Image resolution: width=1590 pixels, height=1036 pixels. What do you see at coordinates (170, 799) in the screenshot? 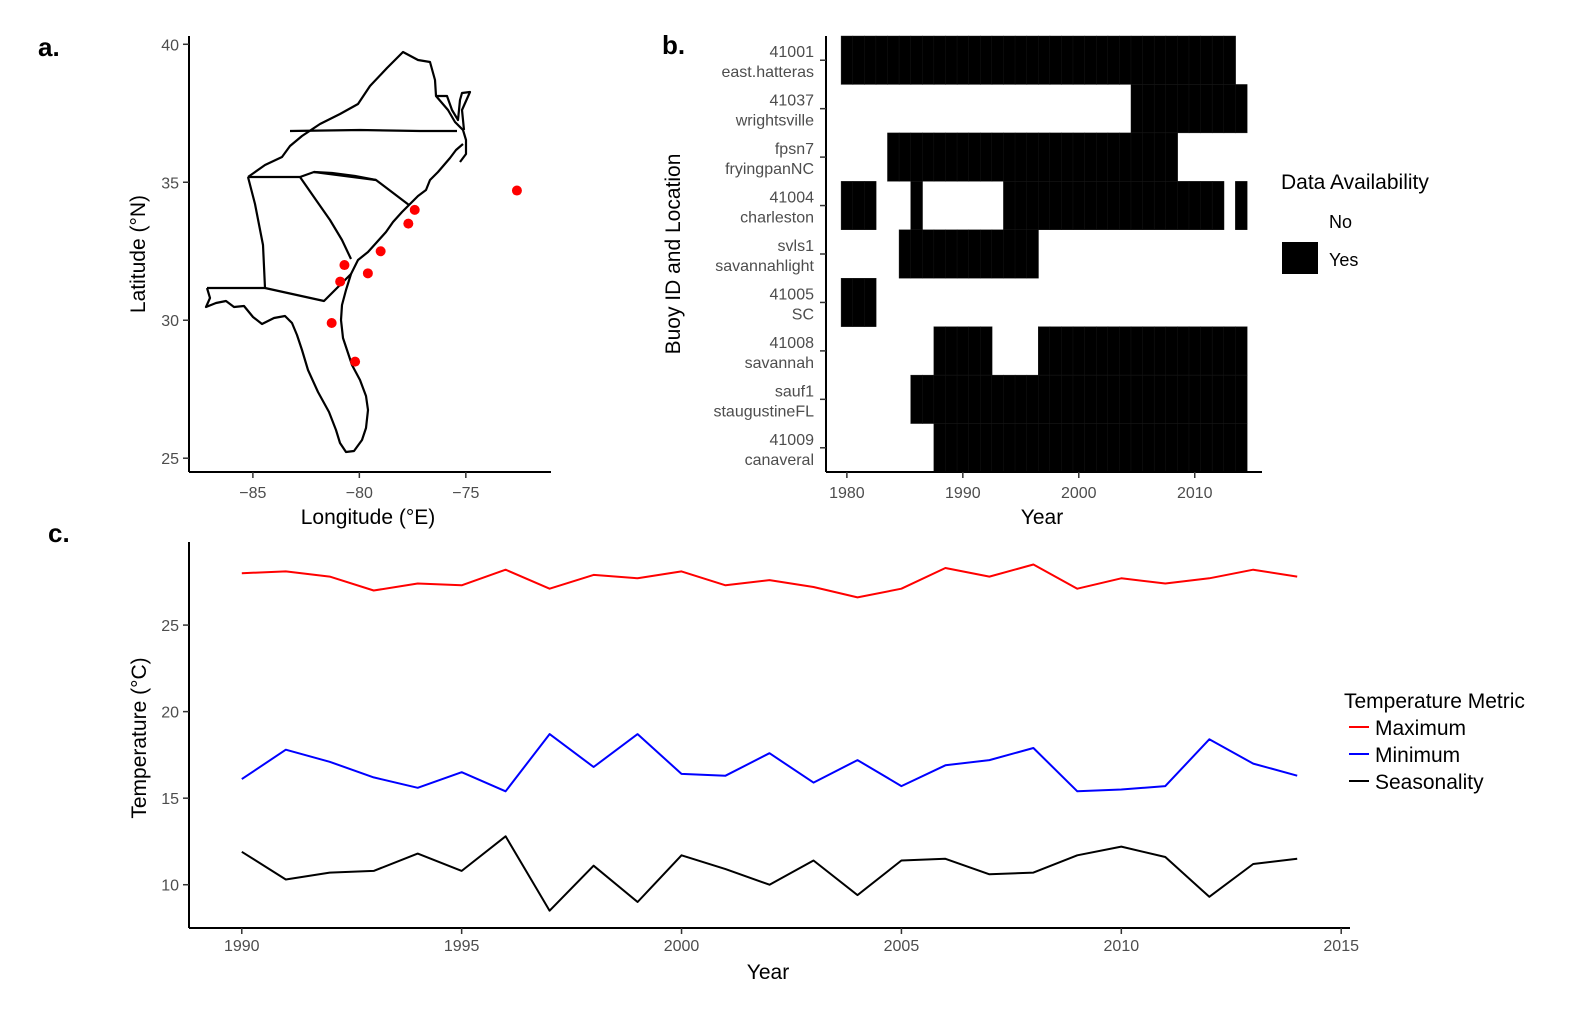
I see `panel-c-y-tick-label: 15` at bounding box center [170, 799].